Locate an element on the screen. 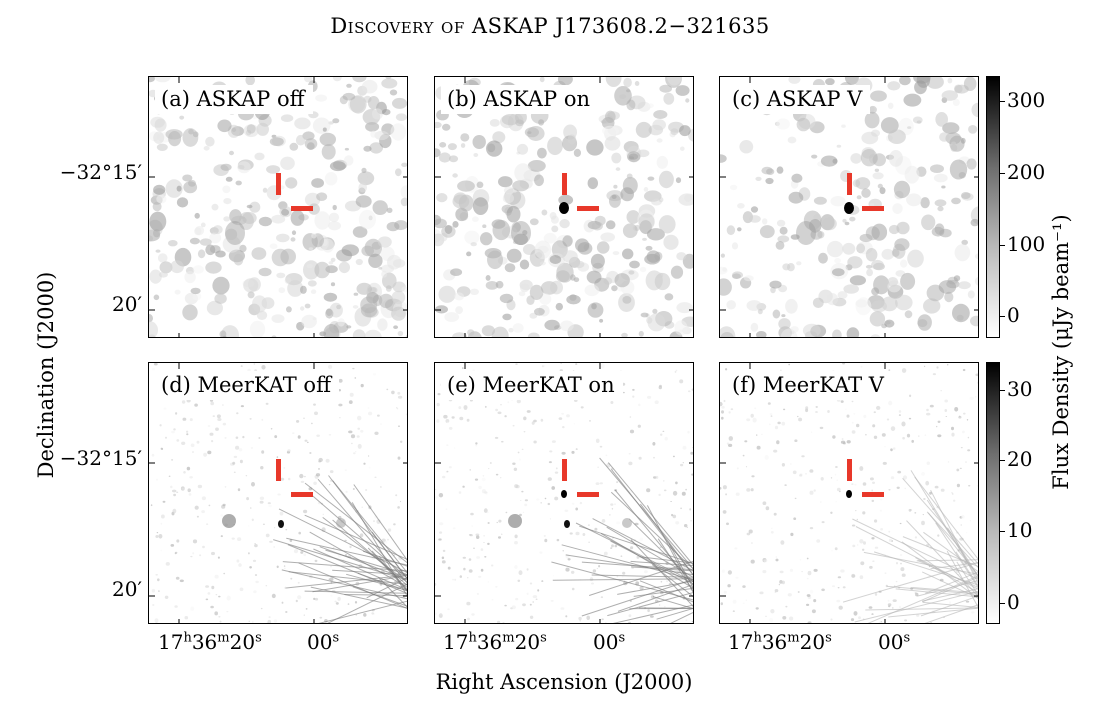 Image resolution: width=1100 pixels, height=710 pixels. ra-minutes-unit: m is located at coordinates (223, 638).